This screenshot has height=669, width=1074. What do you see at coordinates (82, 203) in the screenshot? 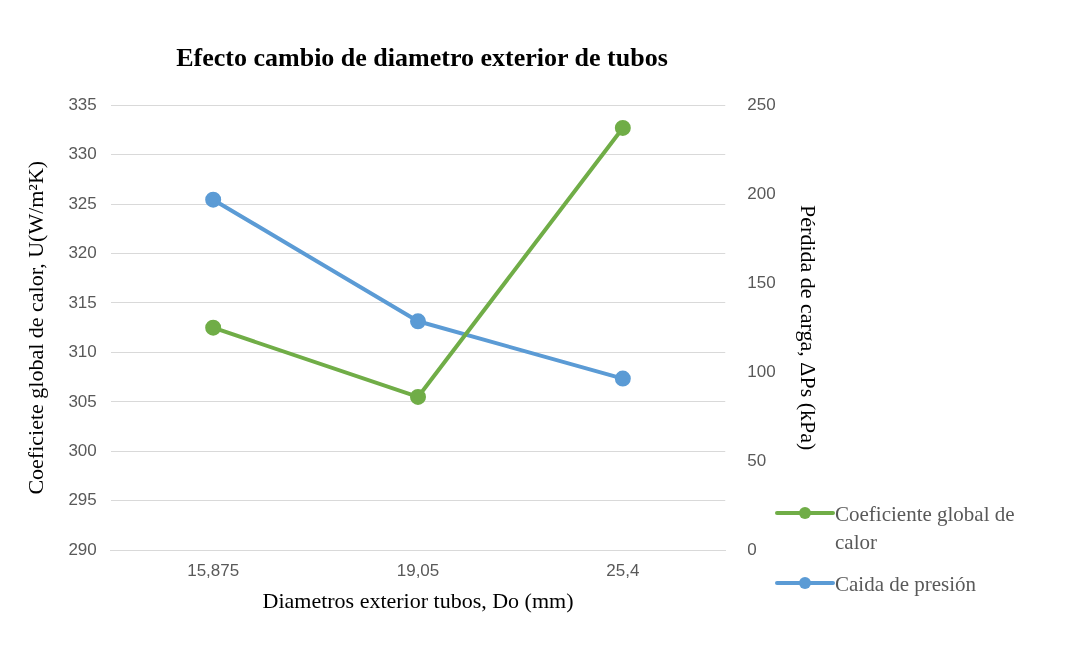
I see `y-tick-label: 325` at bounding box center [82, 203].